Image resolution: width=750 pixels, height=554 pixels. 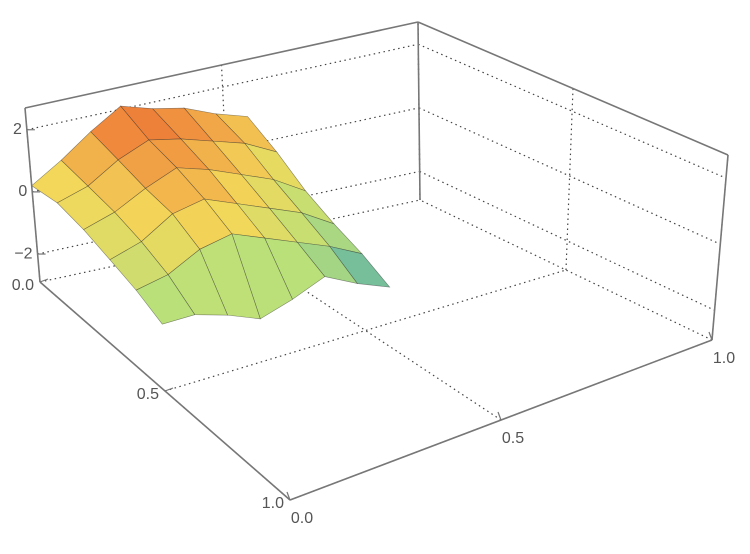 I want to click on z-tick-label: 2, so click(x=17, y=129).